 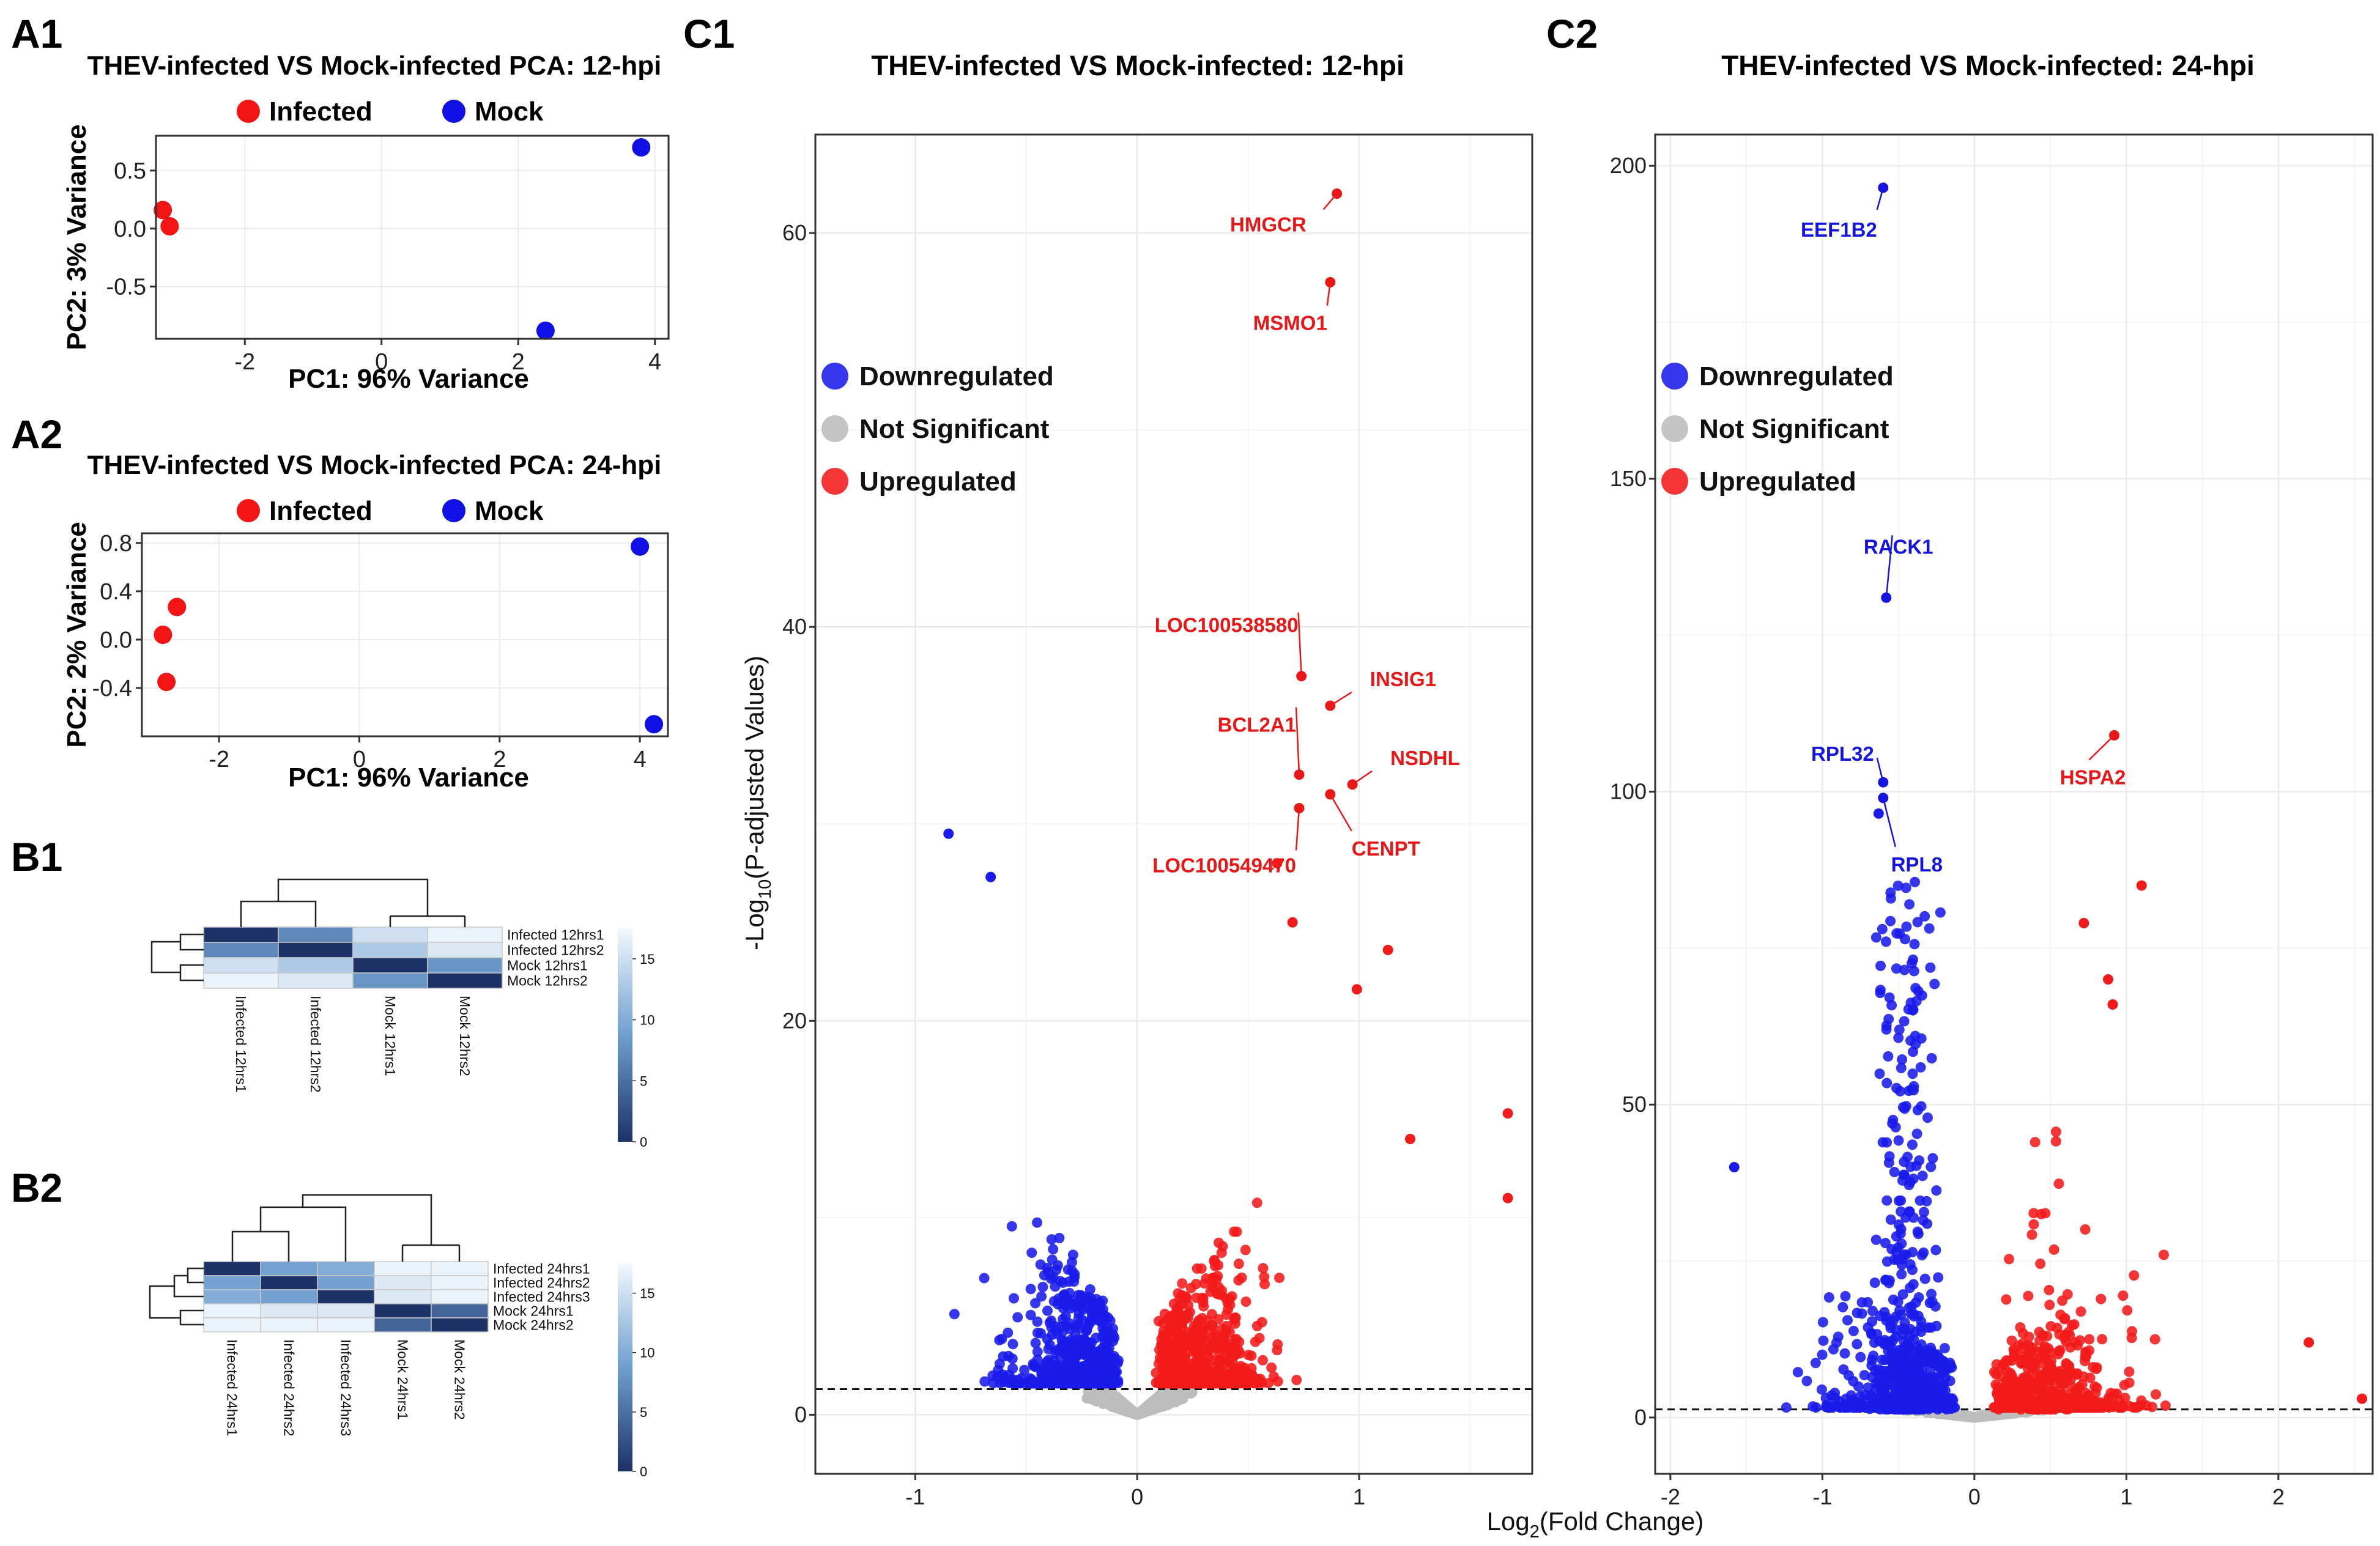 What do you see at coordinates (801, 1414) in the screenshot?
I see `y-tick-label: 0` at bounding box center [801, 1414].